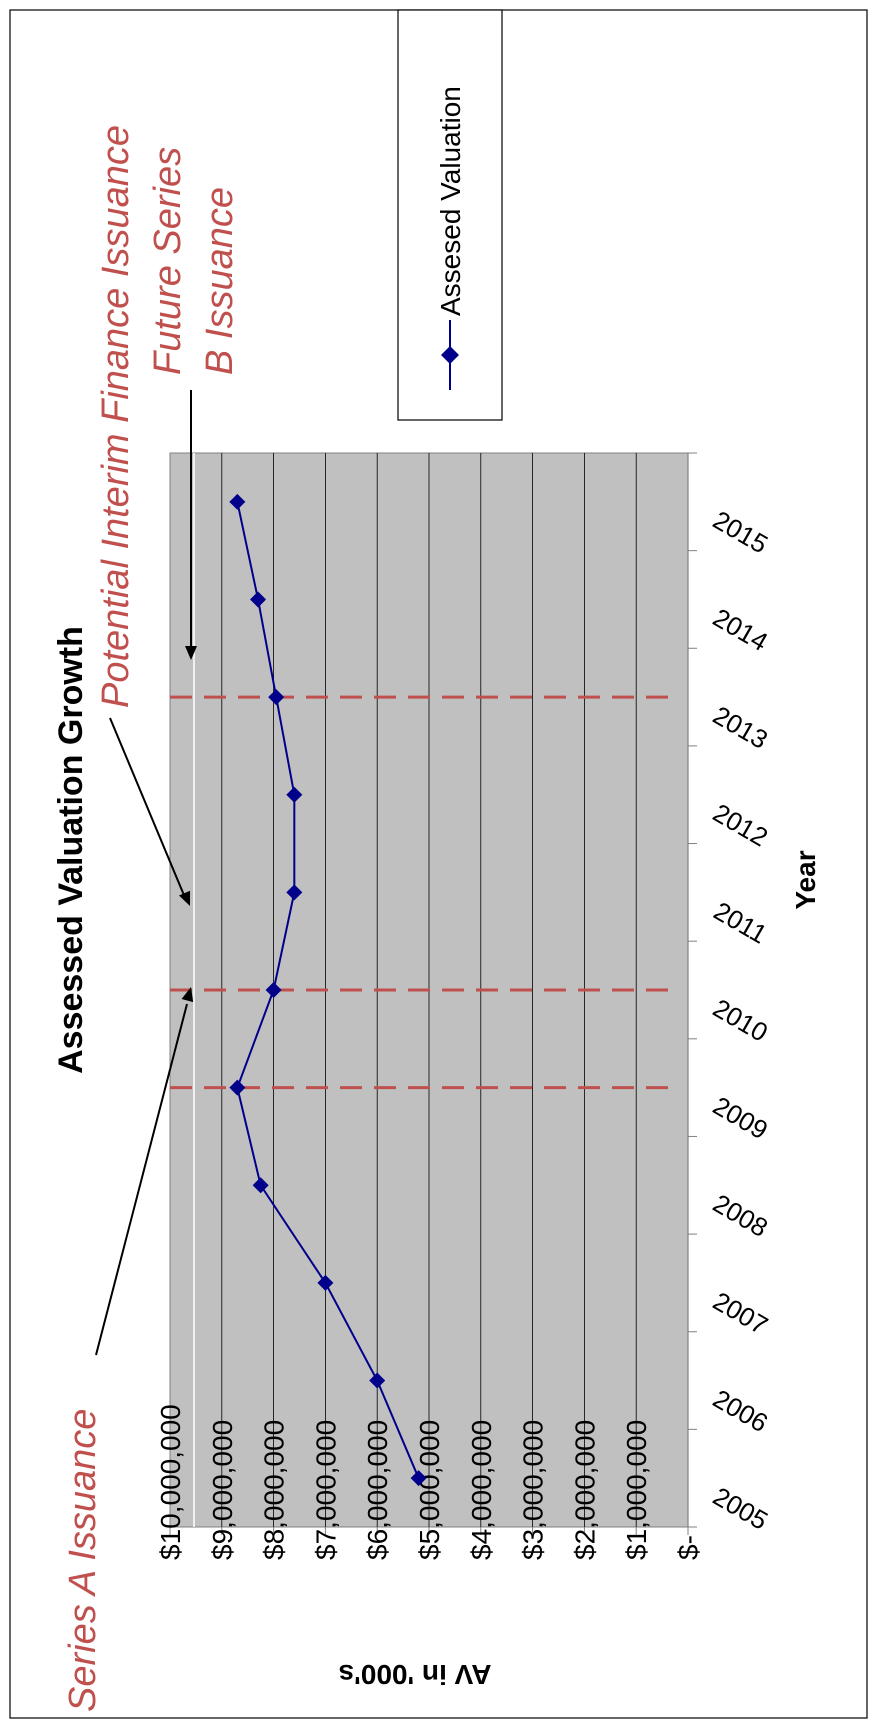 This screenshot has width=877, height=1728. I want to click on series-group, so click(328, 990).